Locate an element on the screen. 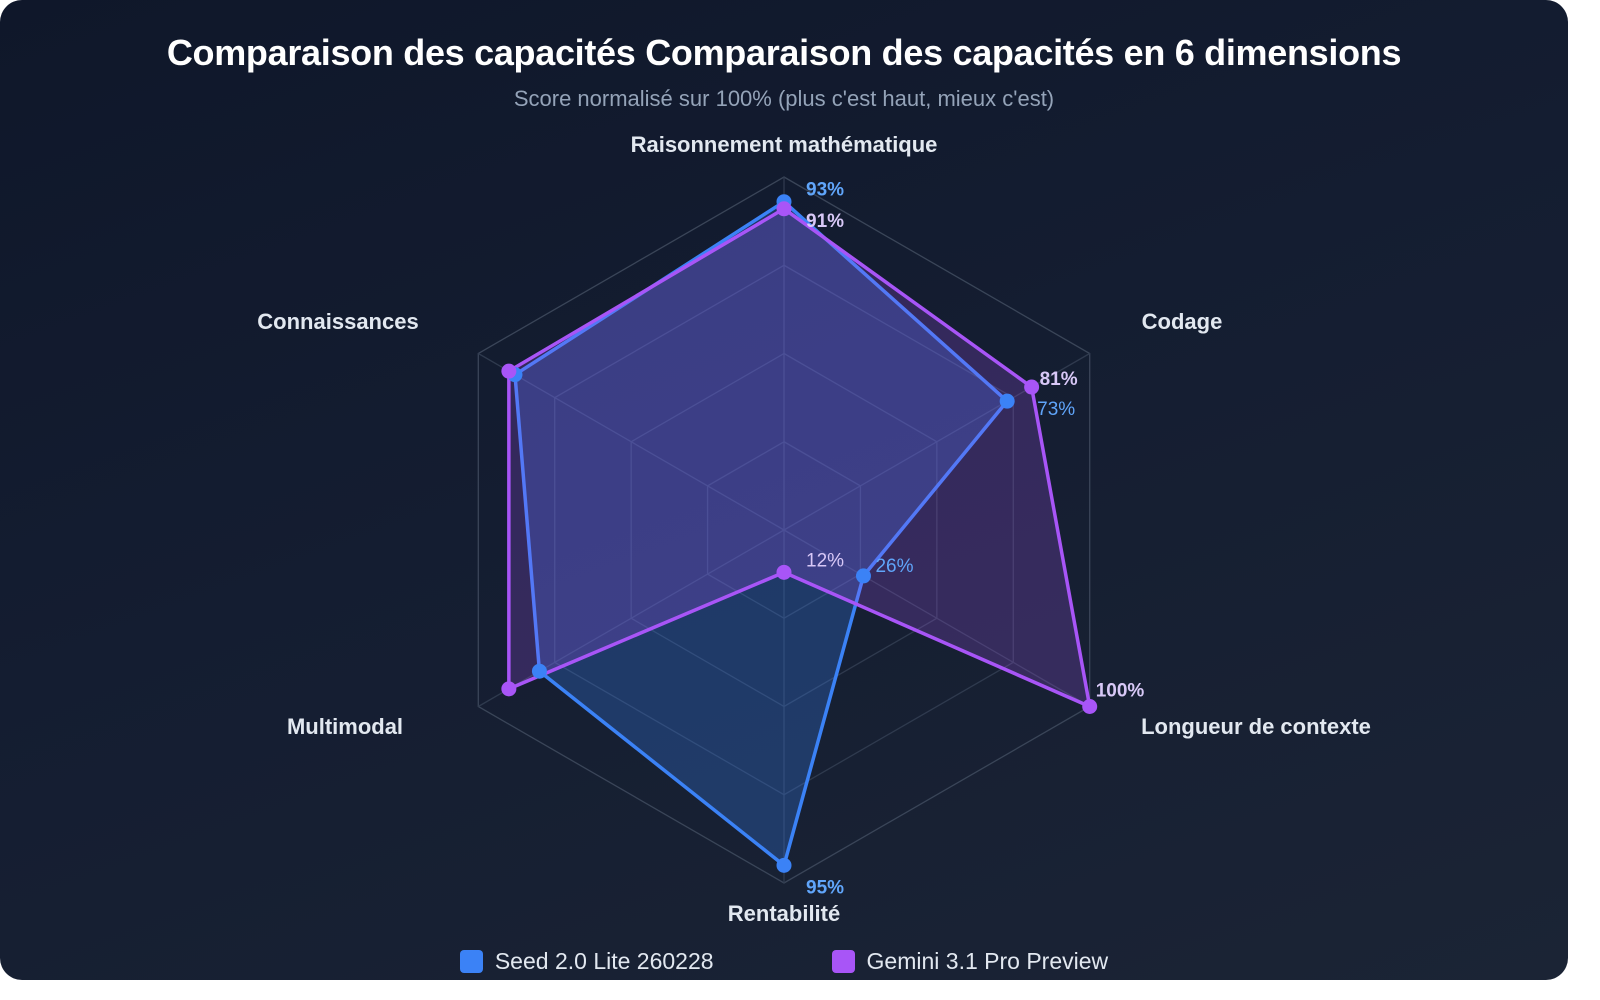 The height and width of the screenshot is (1000, 1600). axis-label-0: Raisonnement mathématique is located at coordinates (784, 144).